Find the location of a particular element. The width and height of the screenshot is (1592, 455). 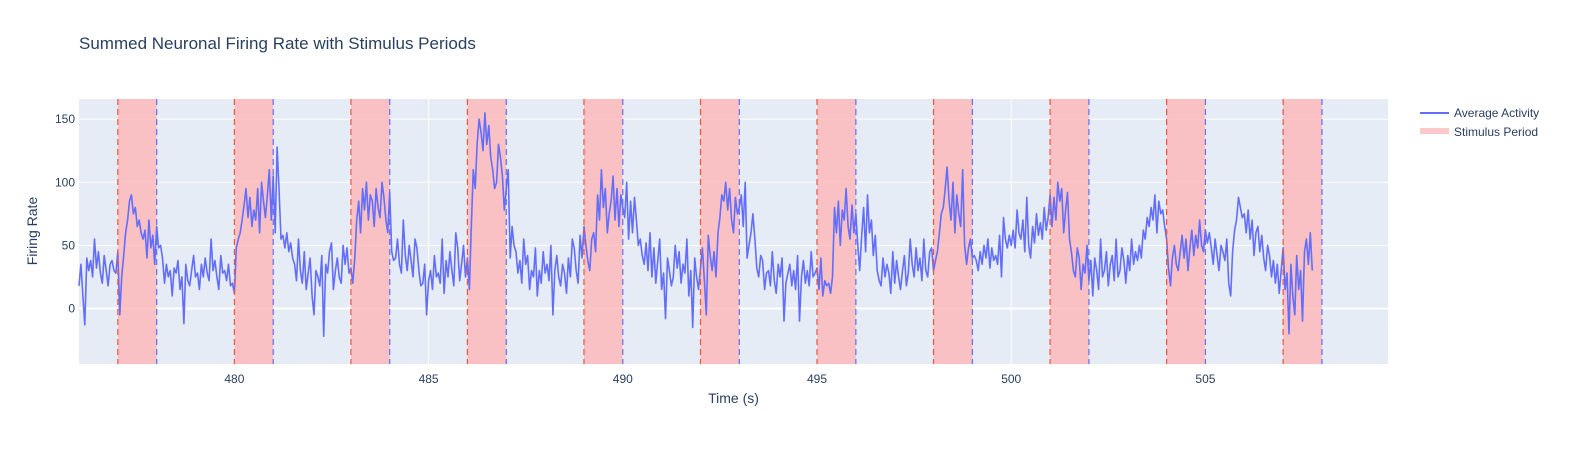

legend-label-average-activity: Average Activity is located at coordinates (1496, 113).